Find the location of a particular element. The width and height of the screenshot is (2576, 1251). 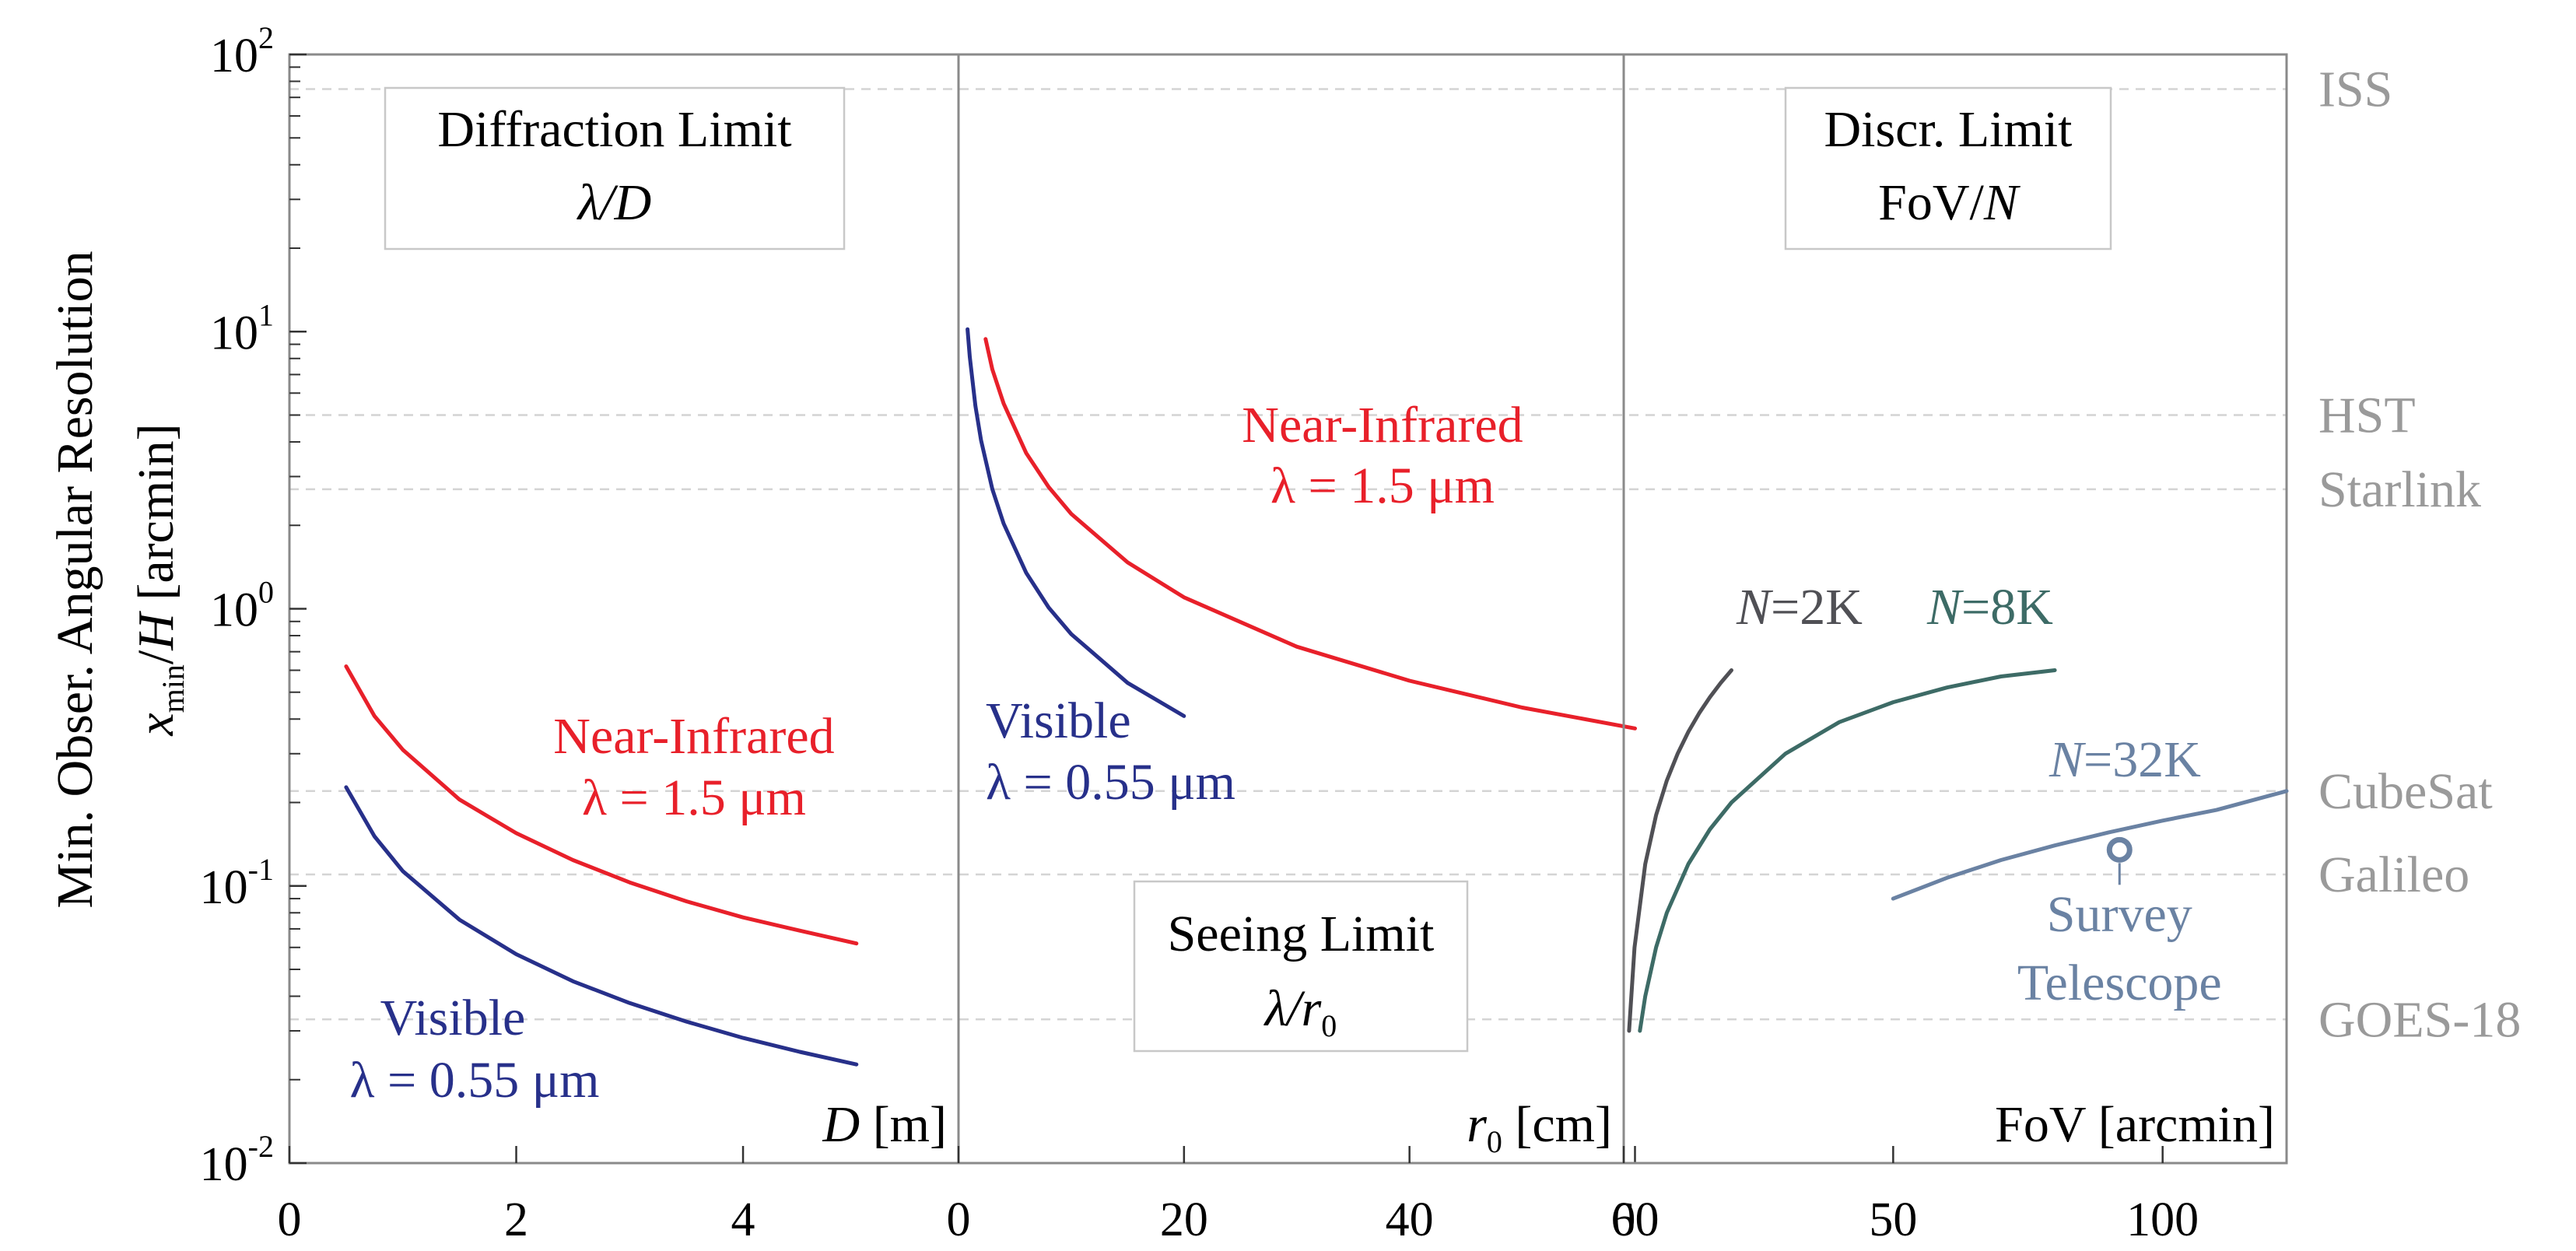

y-tick-label: 10⁻¹ is located at coordinates (237, 883).